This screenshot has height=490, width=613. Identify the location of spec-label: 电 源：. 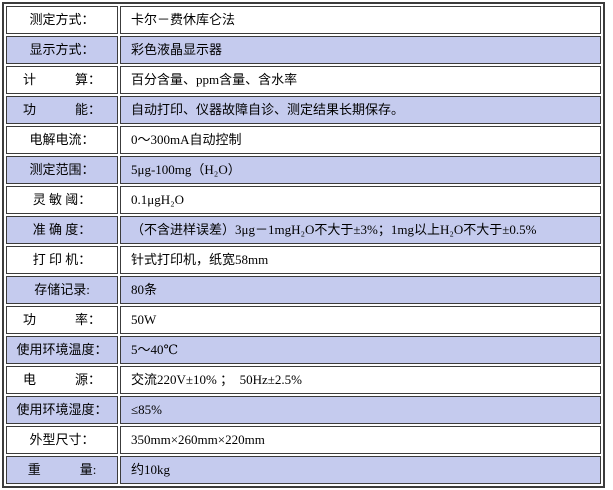
(62, 380).